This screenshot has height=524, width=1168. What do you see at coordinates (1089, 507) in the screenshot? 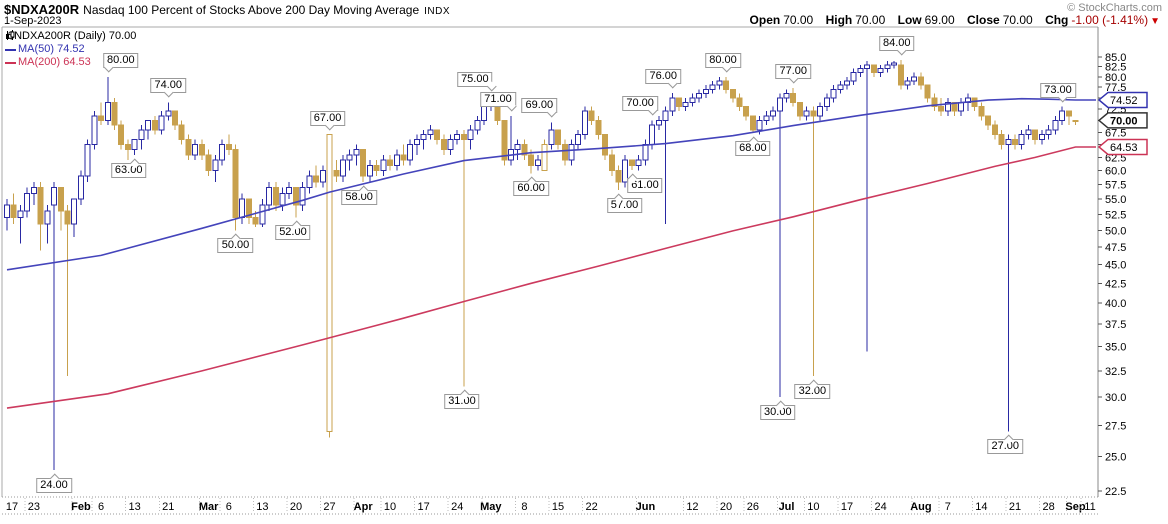
I see `x-tick-label: 11` at bounding box center [1089, 507].